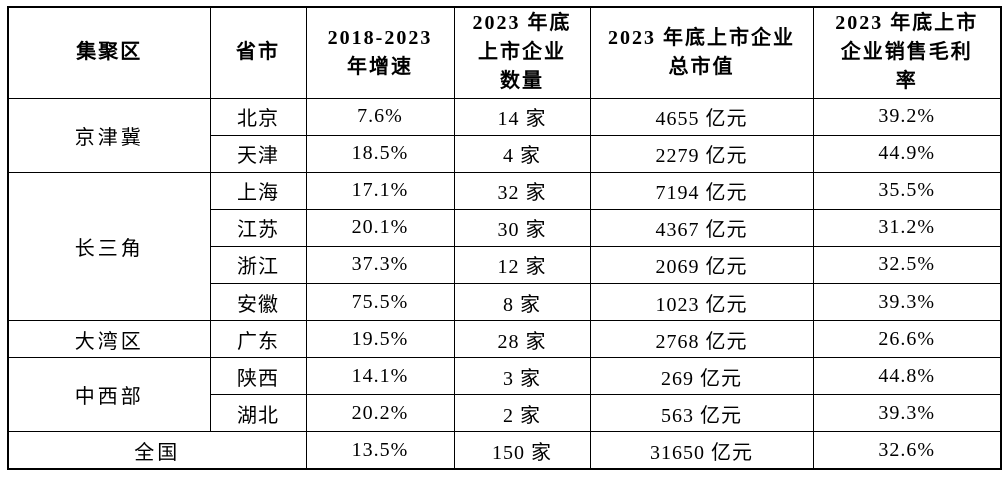  I want to click on margin-cell: 31.2%, so click(907, 227).